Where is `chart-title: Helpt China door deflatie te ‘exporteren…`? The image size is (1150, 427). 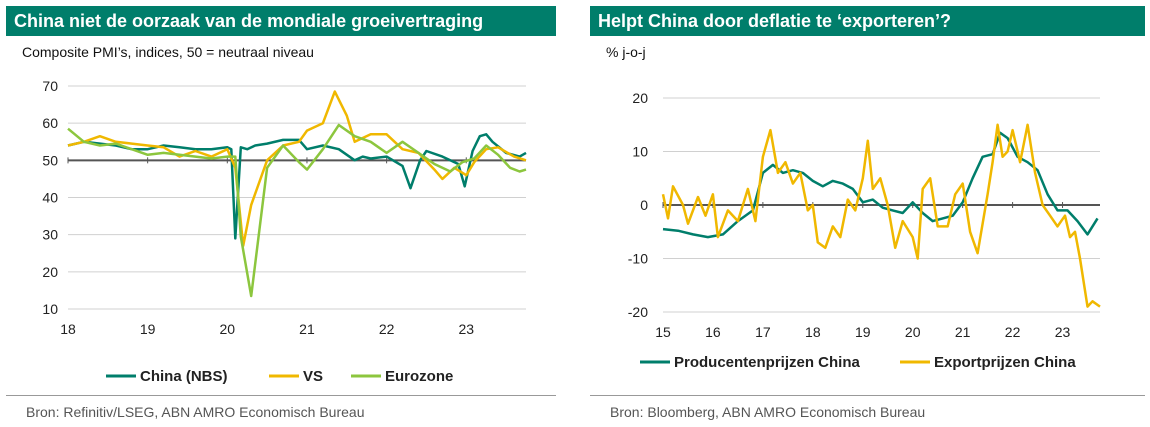
chart-title: Helpt China door deflatie te ‘exporteren… is located at coordinates (867, 21).